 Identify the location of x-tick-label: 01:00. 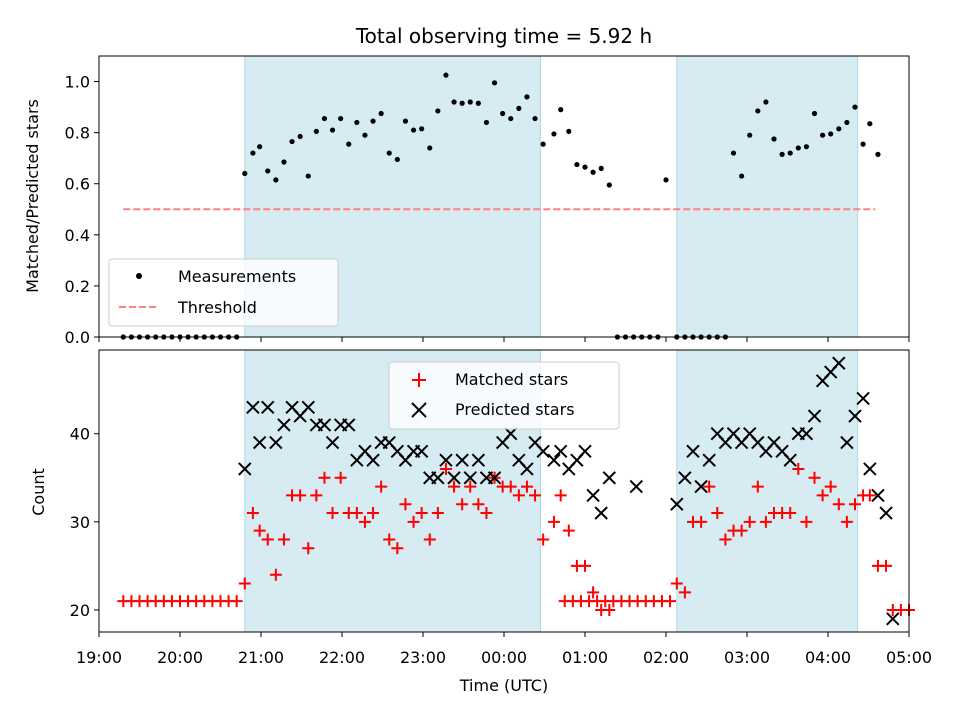
(585, 657).